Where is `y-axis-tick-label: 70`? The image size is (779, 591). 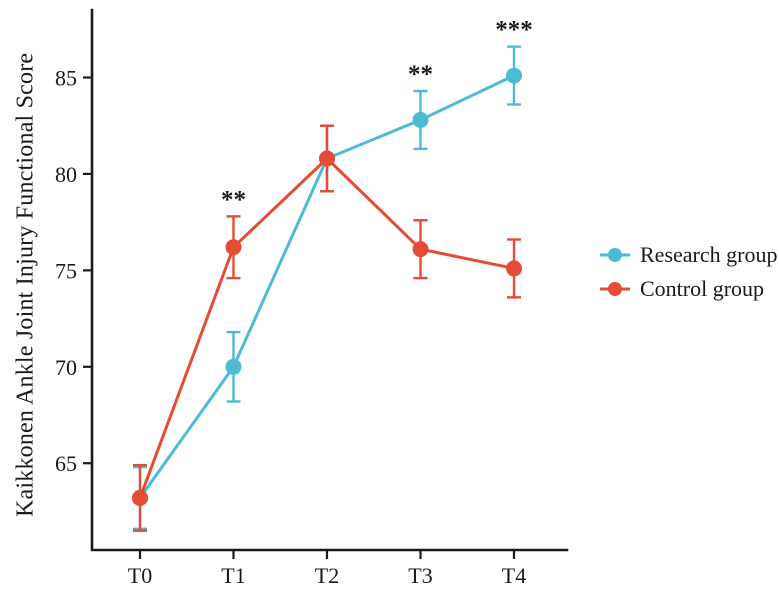
y-axis-tick-label: 70 is located at coordinates (66, 367).